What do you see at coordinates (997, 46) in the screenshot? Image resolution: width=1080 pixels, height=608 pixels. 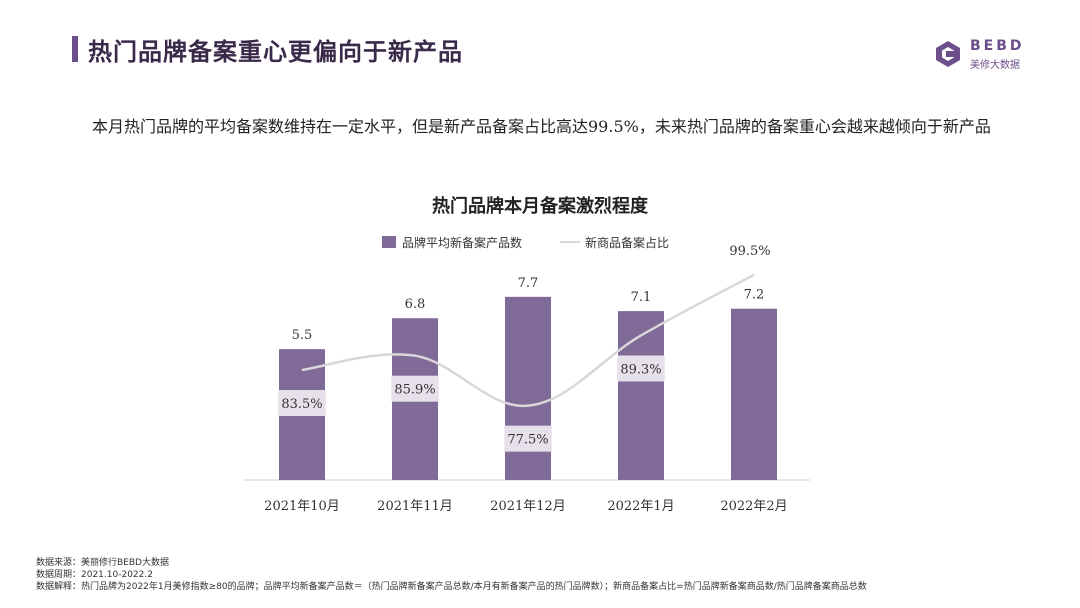 I see `logo-text: BEBD` at bounding box center [997, 46].